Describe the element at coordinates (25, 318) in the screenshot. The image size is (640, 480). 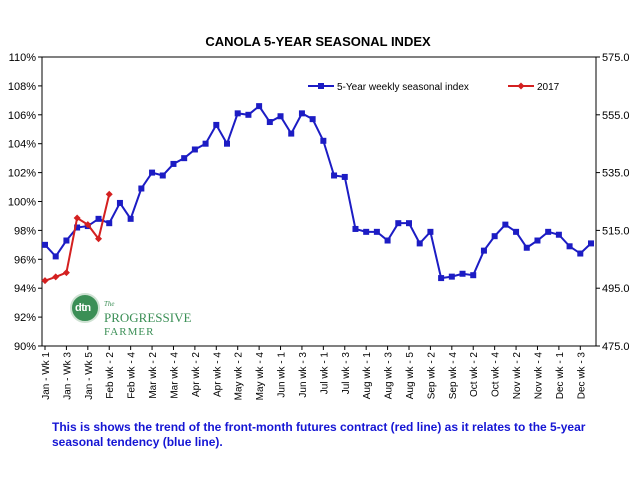
I see `y-tick-label: 92%` at that location.